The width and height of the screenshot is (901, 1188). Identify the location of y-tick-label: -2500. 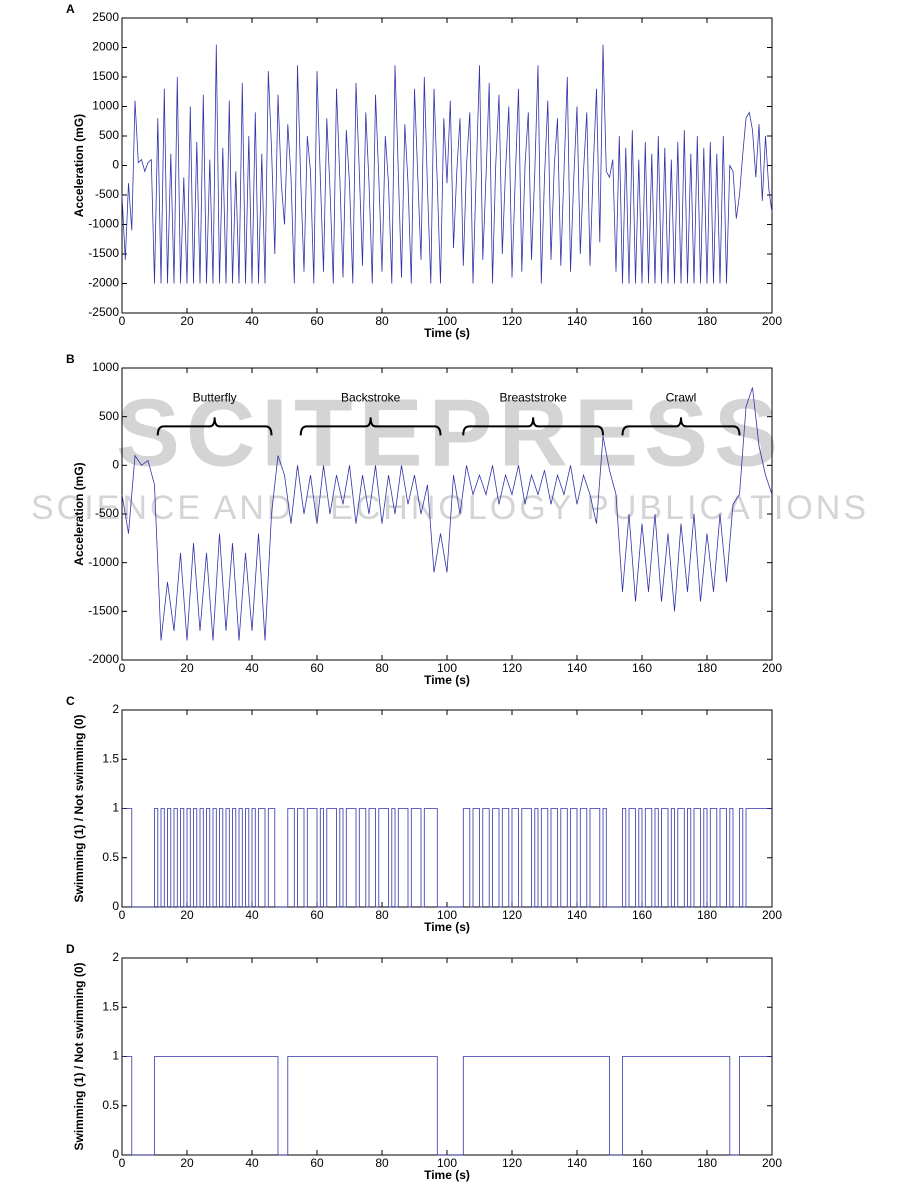
(103, 312).